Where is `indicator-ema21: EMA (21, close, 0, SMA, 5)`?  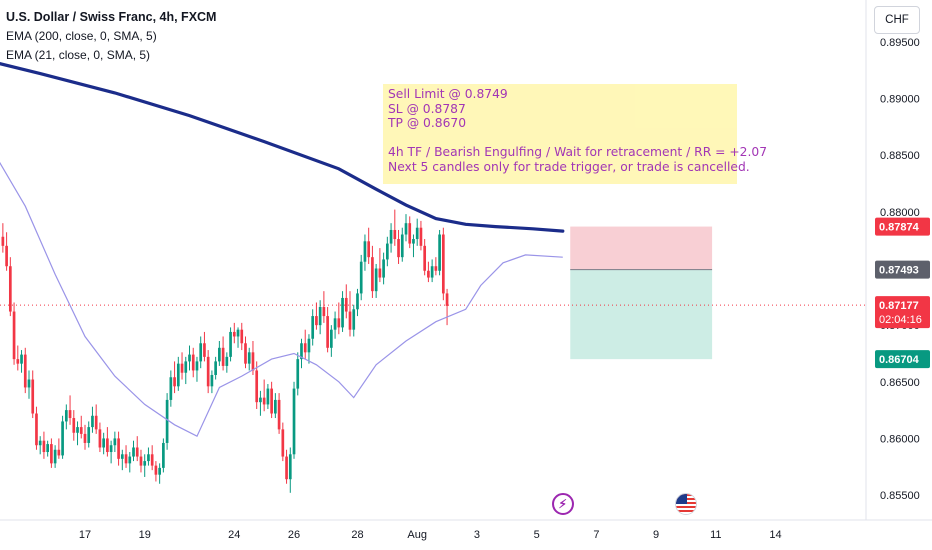 indicator-ema21: EMA (21, close, 0, SMA, 5) is located at coordinates (78, 55).